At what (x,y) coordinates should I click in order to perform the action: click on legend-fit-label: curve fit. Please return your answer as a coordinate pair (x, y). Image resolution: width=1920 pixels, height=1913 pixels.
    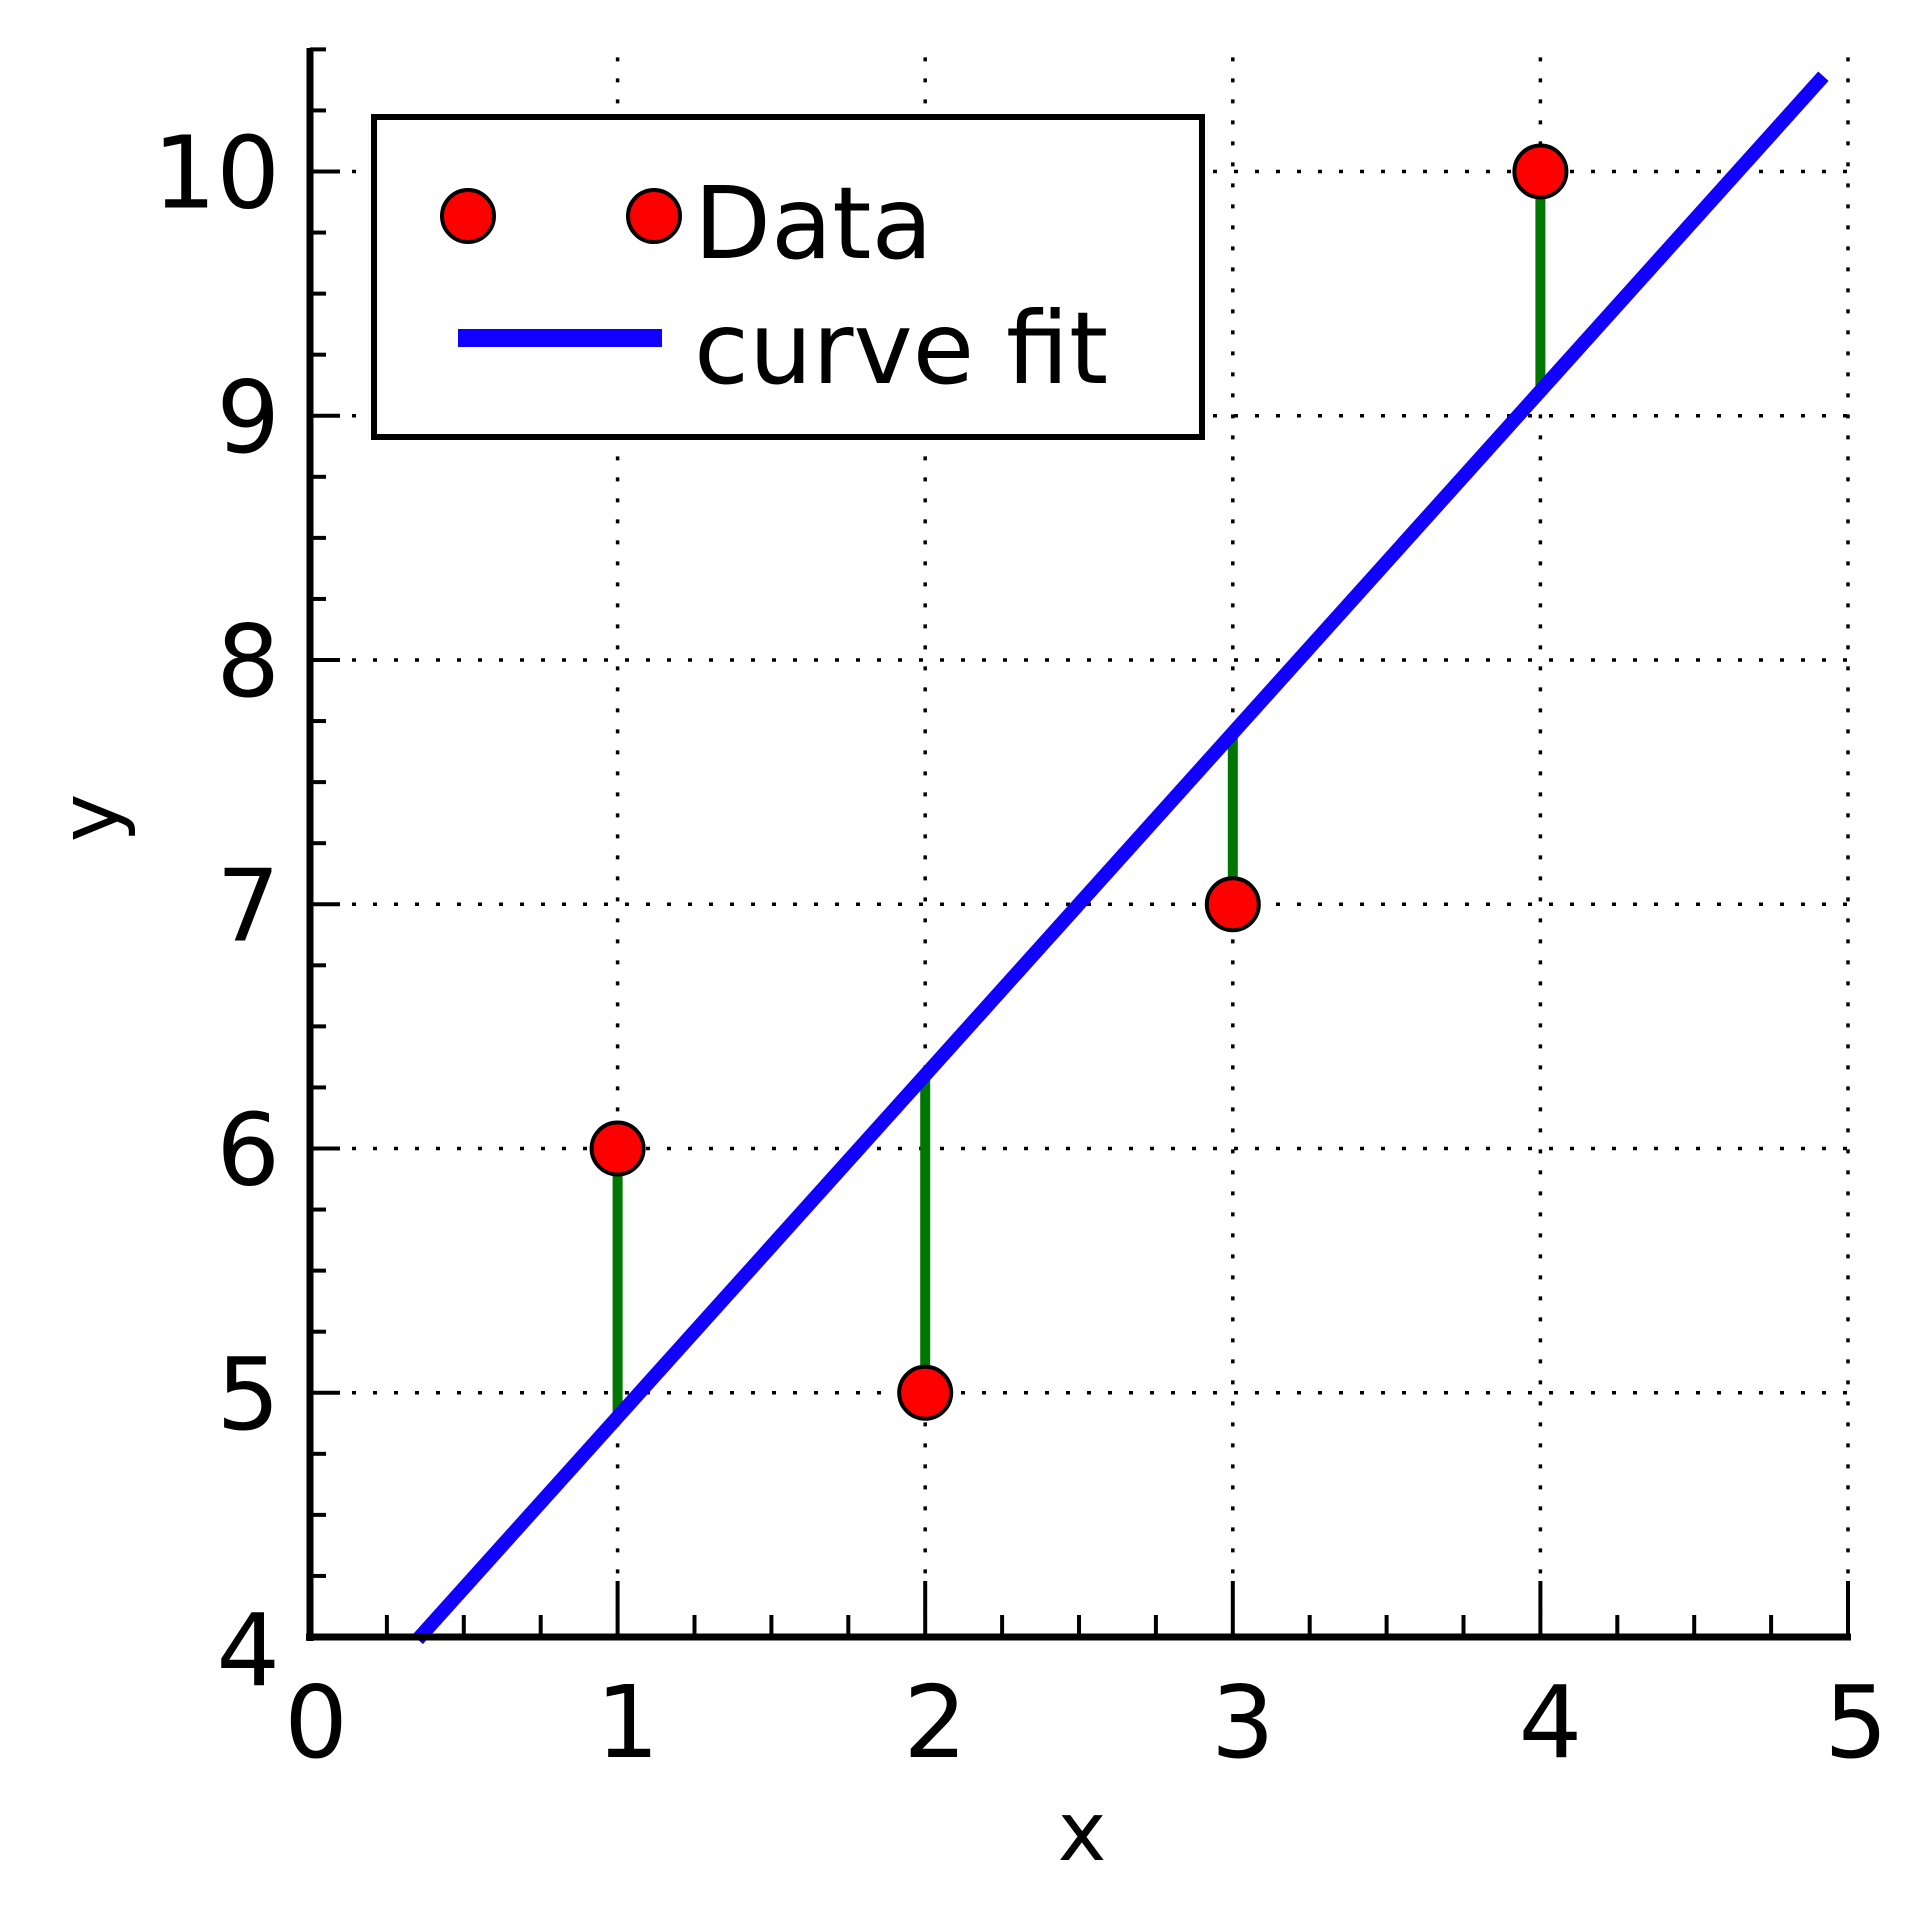
    Looking at the image, I should click on (901, 348).